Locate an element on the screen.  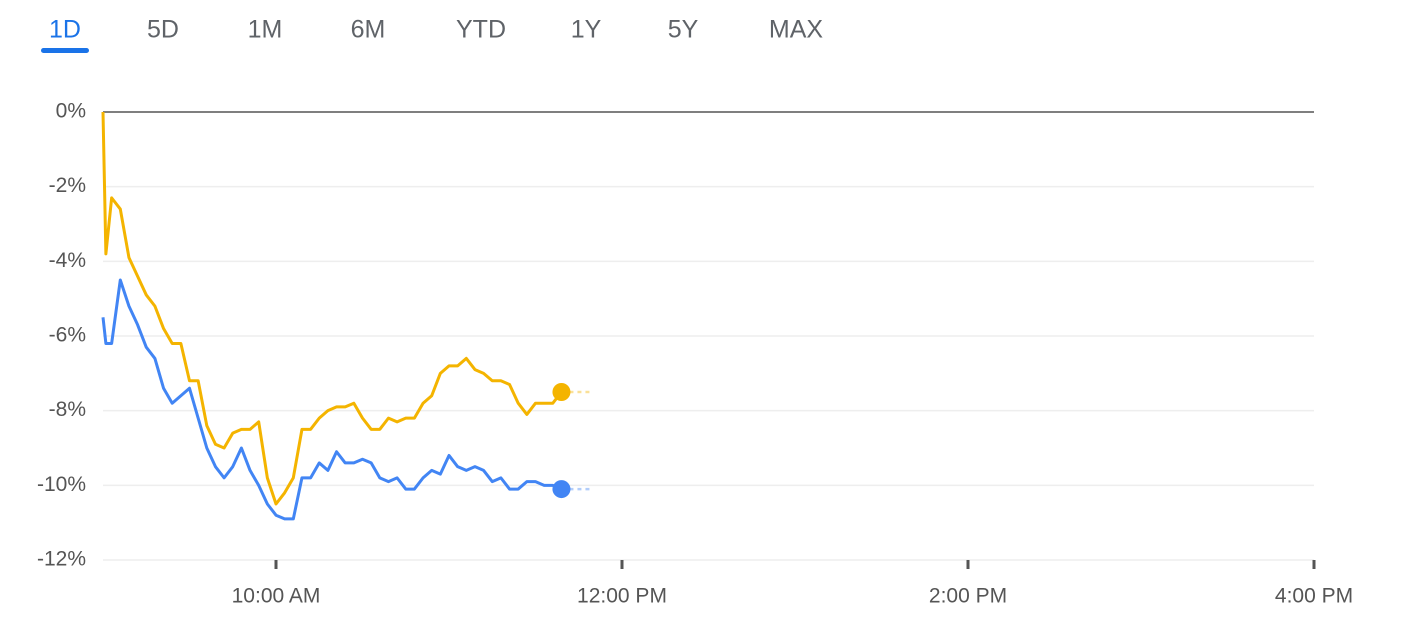
y-tick-label: -4% is located at coordinates (67, 260).